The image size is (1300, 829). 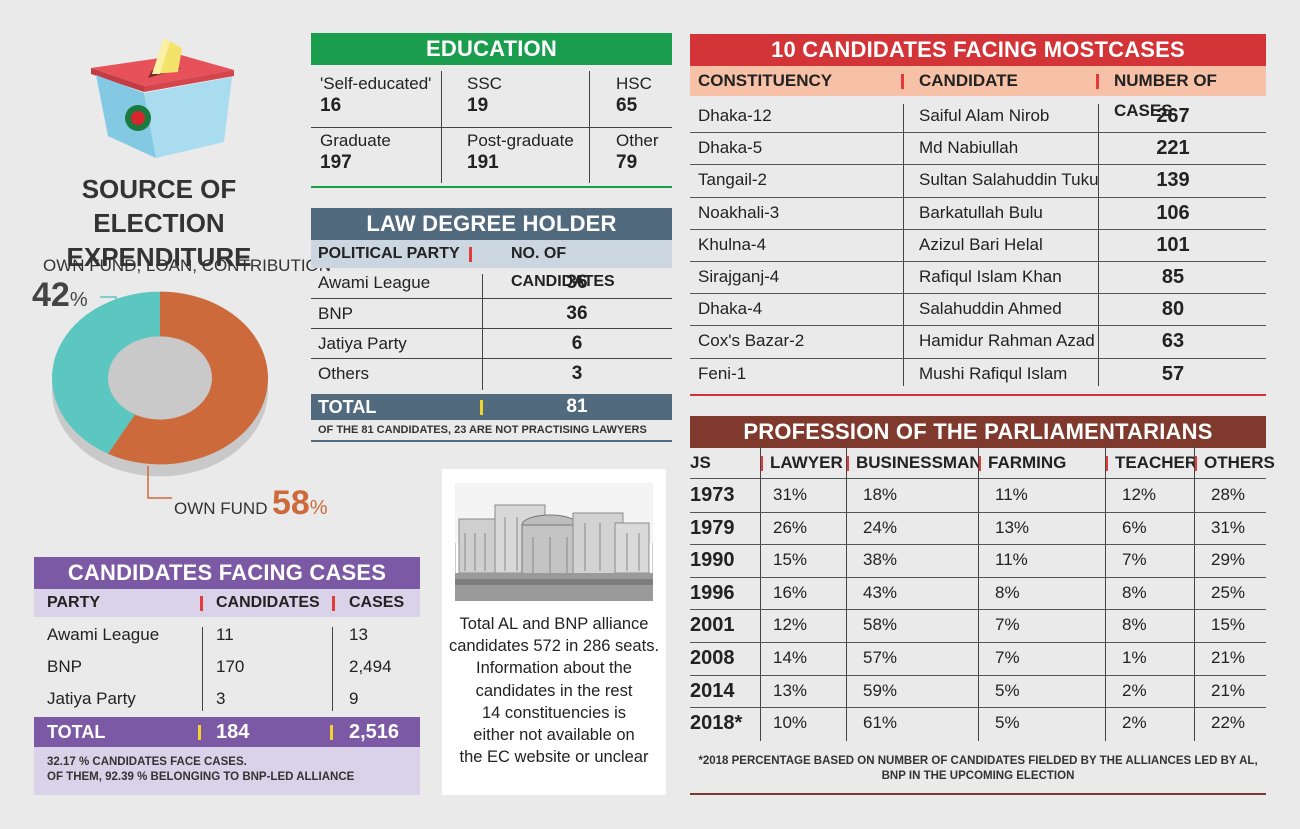 What do you see at coordinates (722, 373) in the screenshot?
I see `top10-constituency: Feni-1` at bounding box center [722, 373].